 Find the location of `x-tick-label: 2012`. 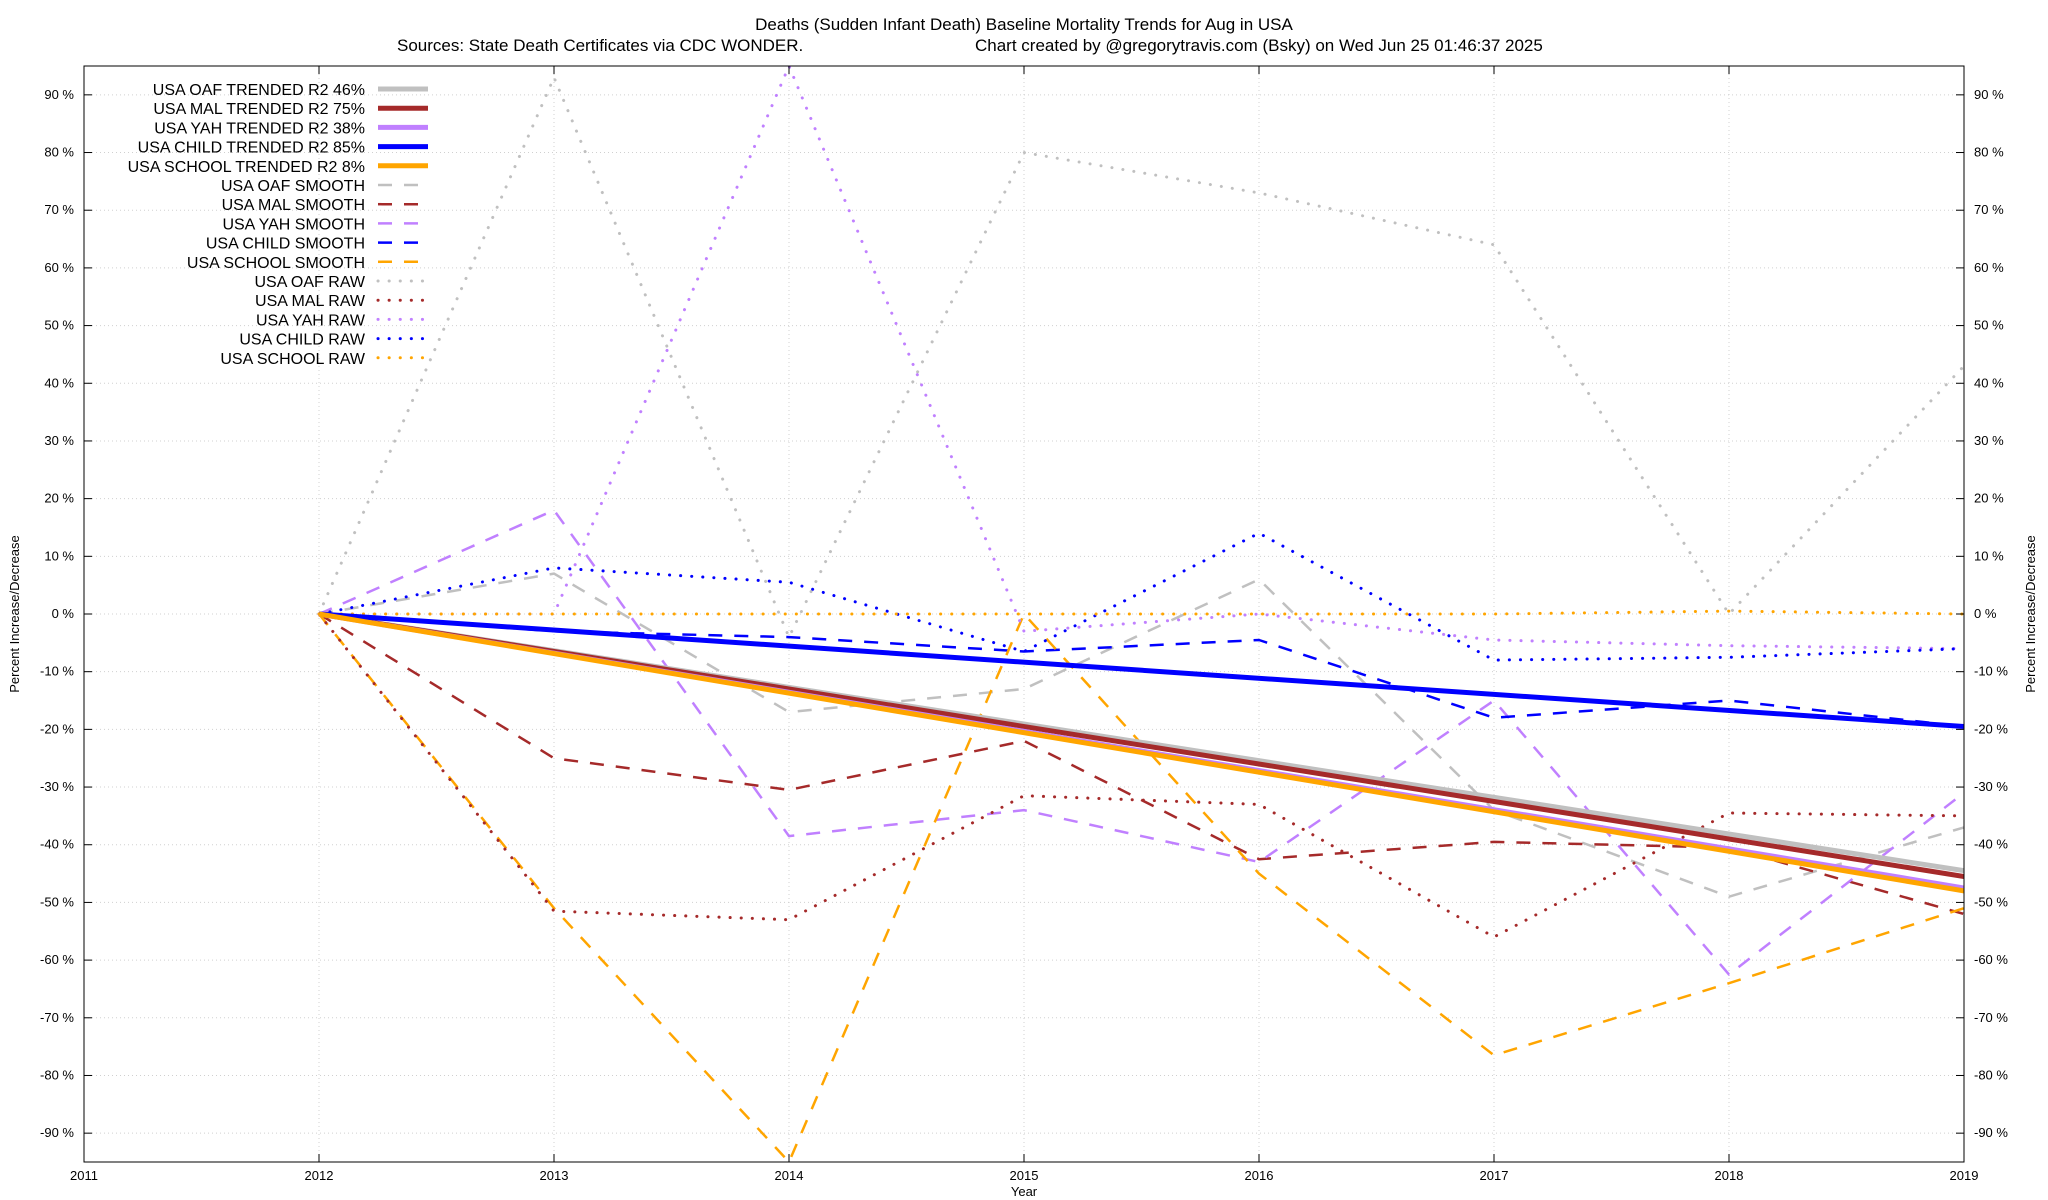

x-tick-label: 2012 is located at coordinates (319, 1175).